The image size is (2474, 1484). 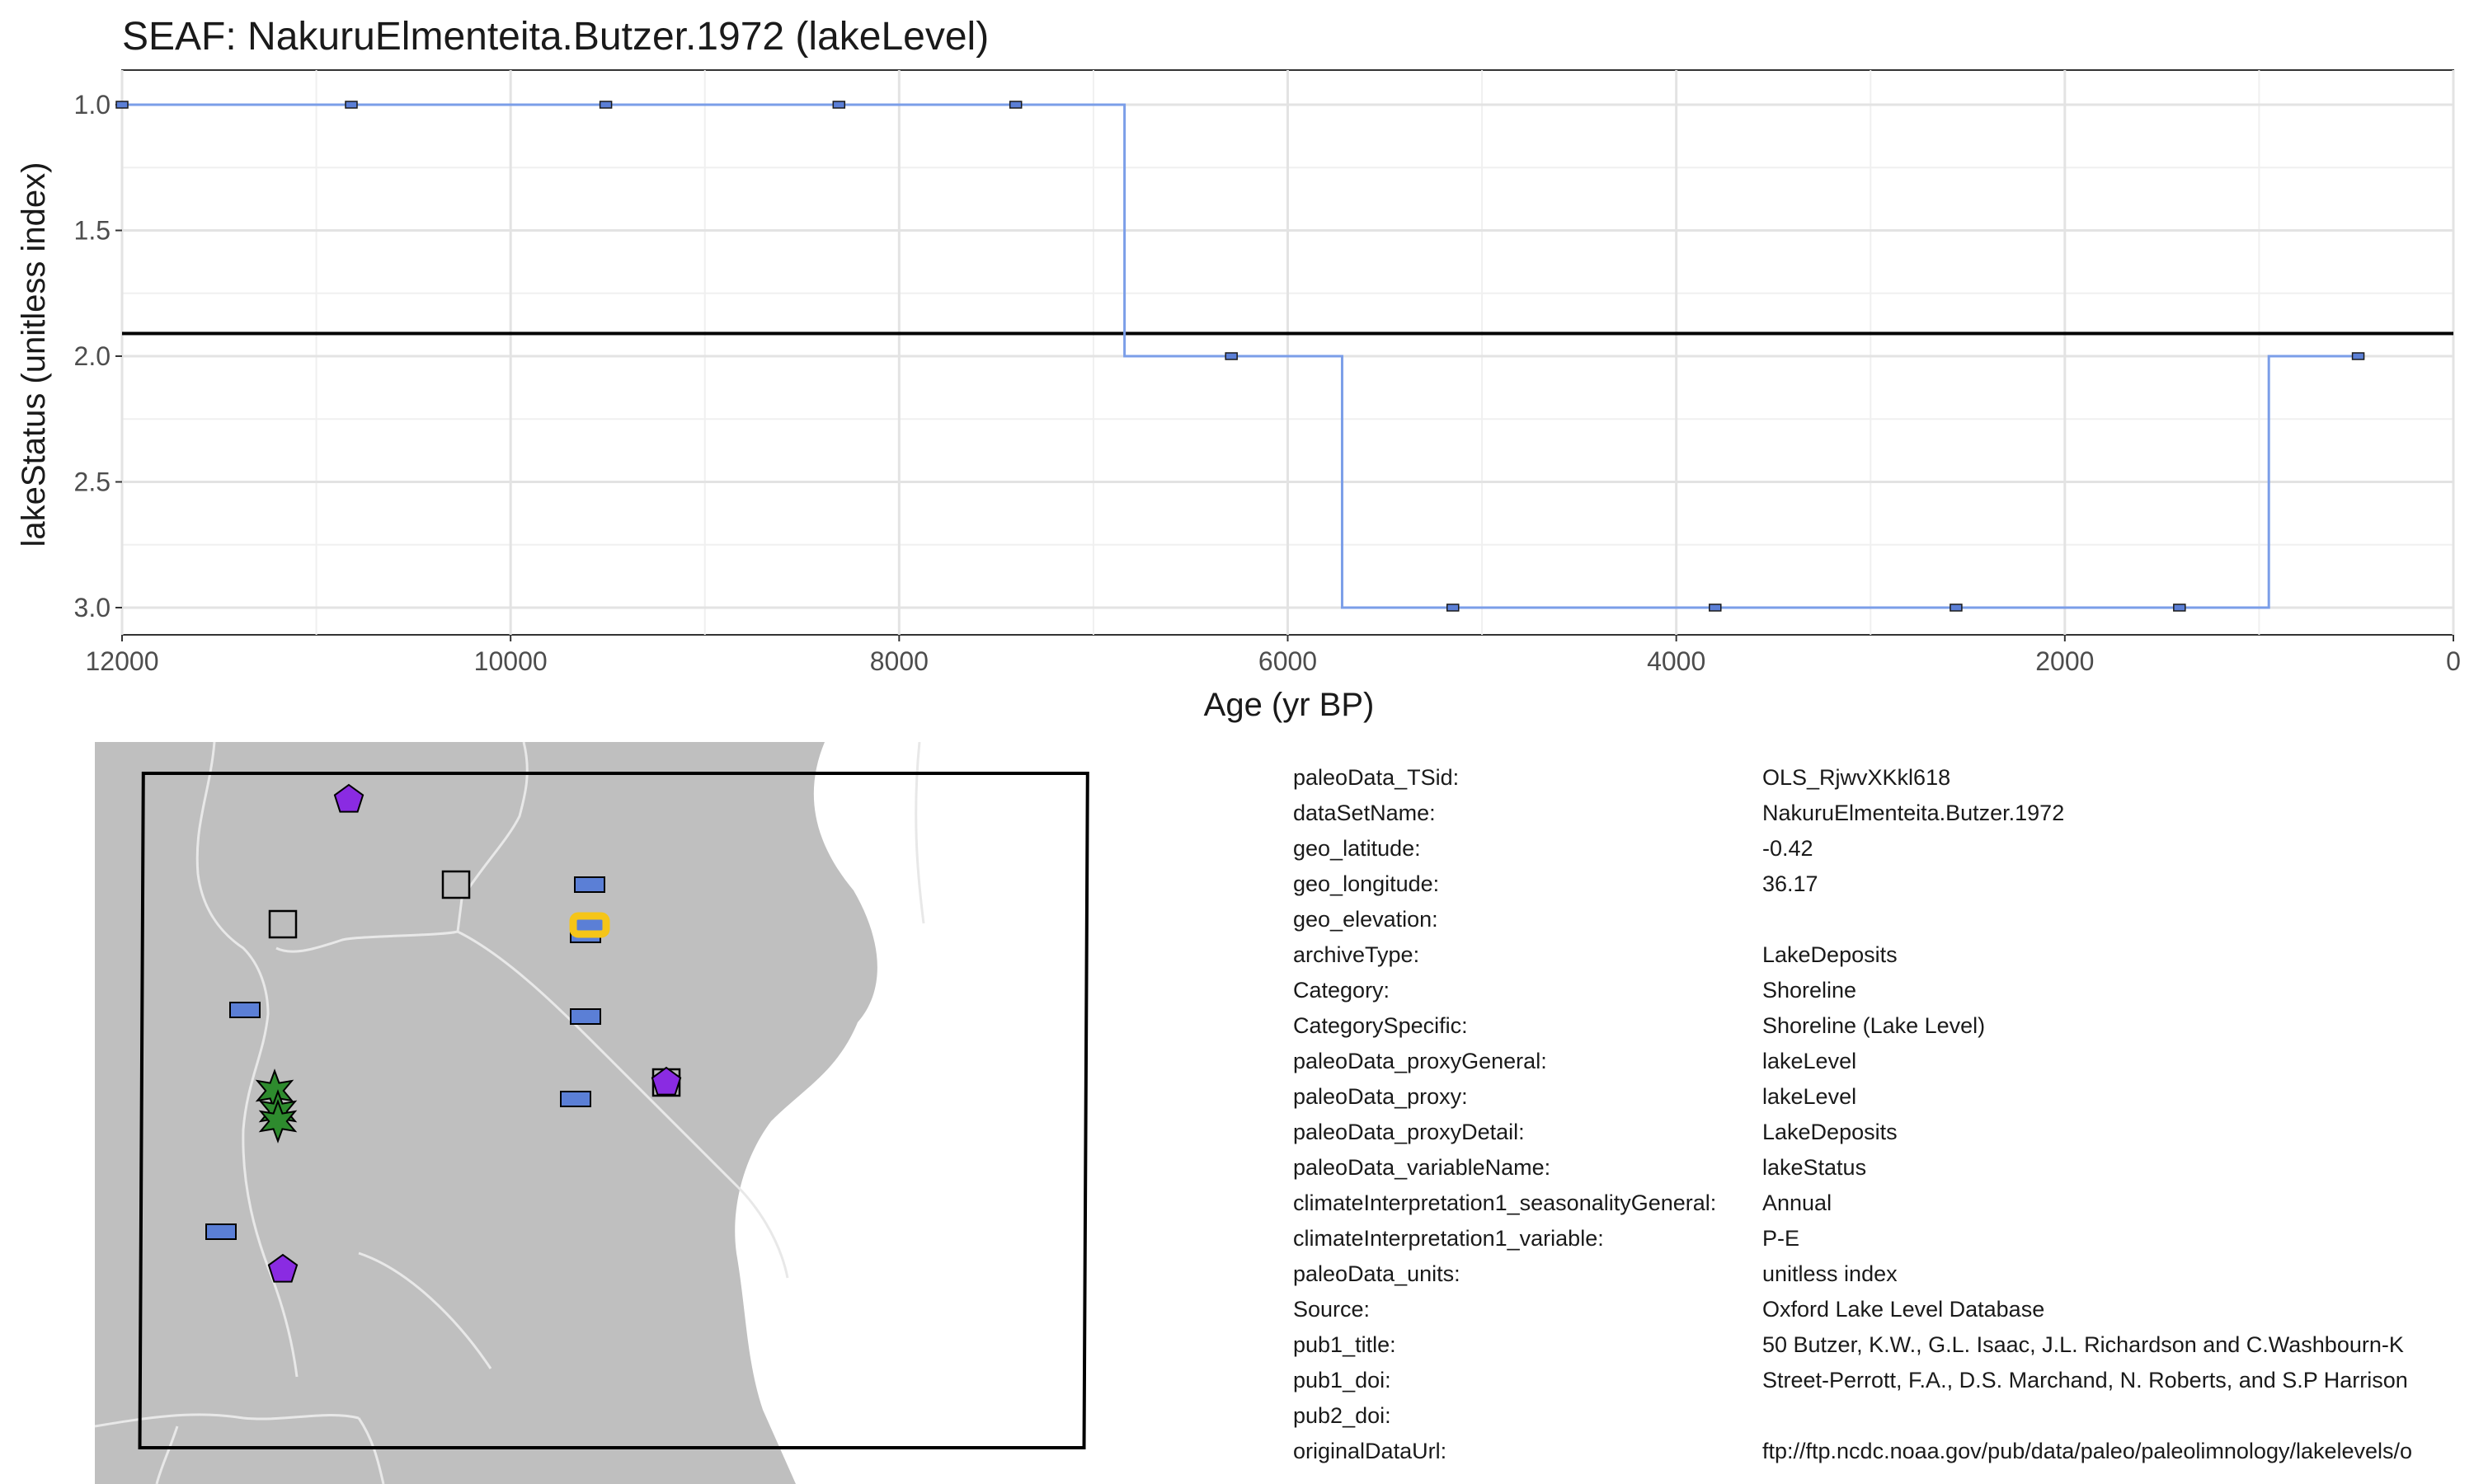 What do you see at coordinates (1787, 848) in the screenshot?
I see `metadata-value: -0.42` at bounding box center [1787, 848].